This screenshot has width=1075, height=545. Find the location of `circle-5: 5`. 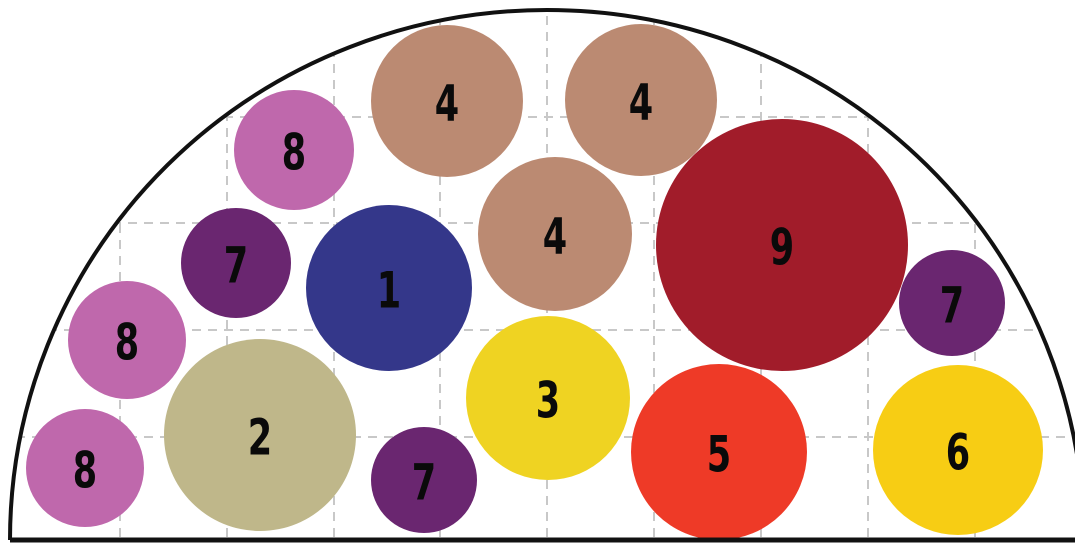

circle-5: 5 is located at coordinates (719, 452).